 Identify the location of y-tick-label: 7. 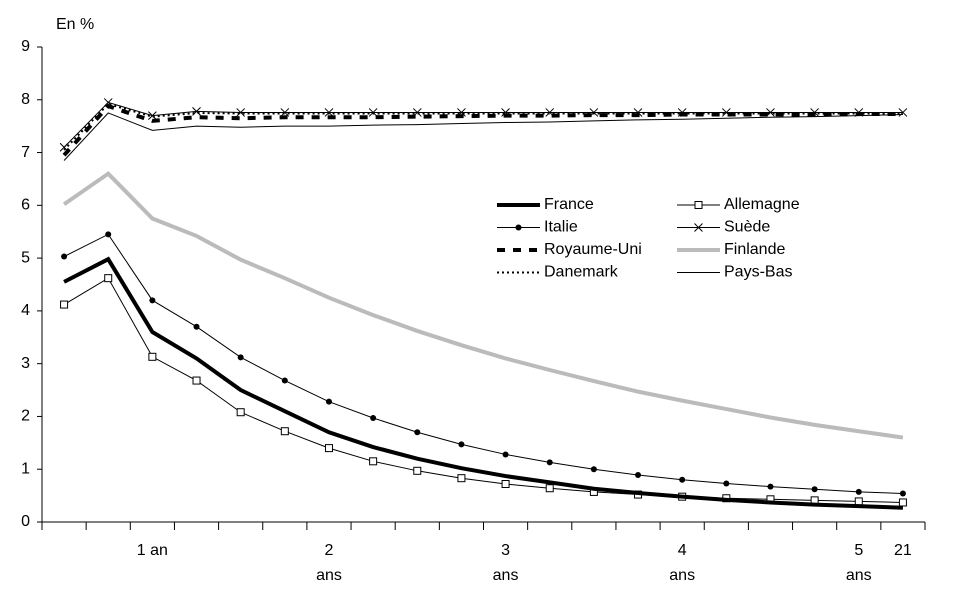
(25, 152).